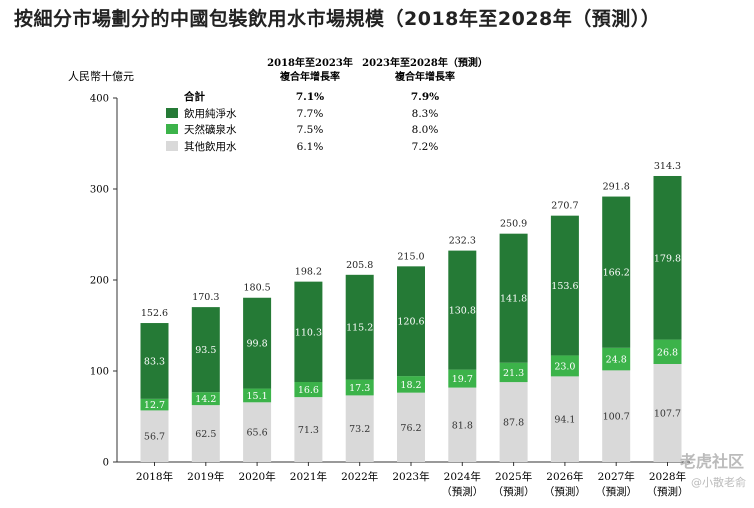 The height and width of the screenshot is (508, 754). Describe the element at coordinates (106, 463) in the screenshot. I see `y-tick-label: 0` at that location.